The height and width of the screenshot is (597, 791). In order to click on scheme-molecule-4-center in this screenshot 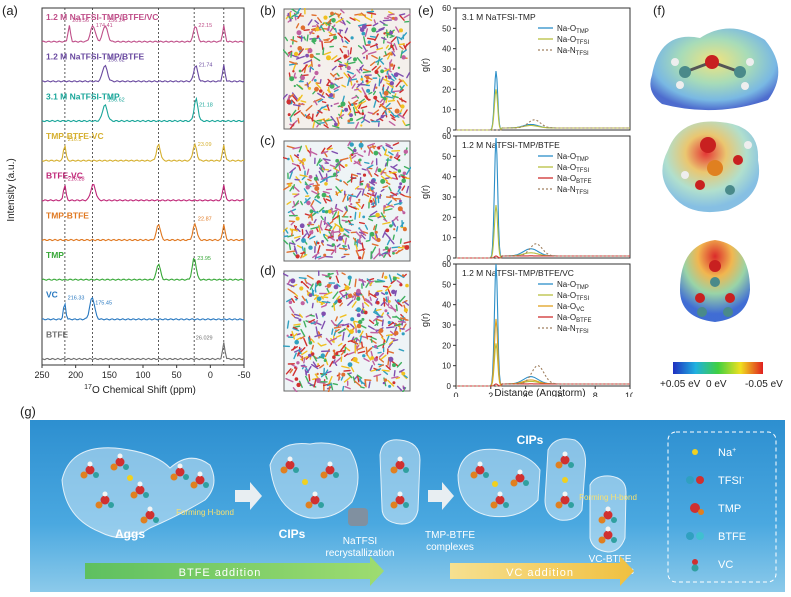, I will do `click(180, 472)`.